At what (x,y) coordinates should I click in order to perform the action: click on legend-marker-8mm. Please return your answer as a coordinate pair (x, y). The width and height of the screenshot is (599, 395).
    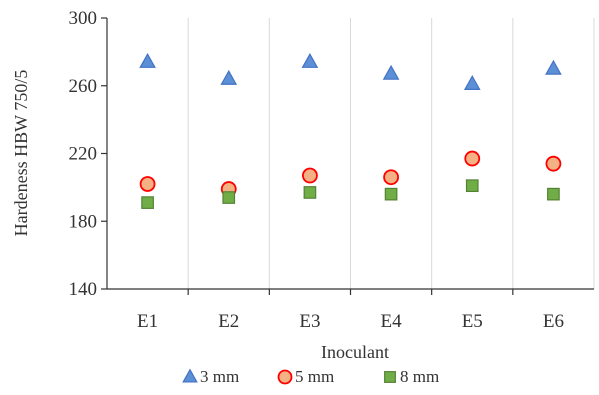
    Looking at the image, I should click on (390, 377).